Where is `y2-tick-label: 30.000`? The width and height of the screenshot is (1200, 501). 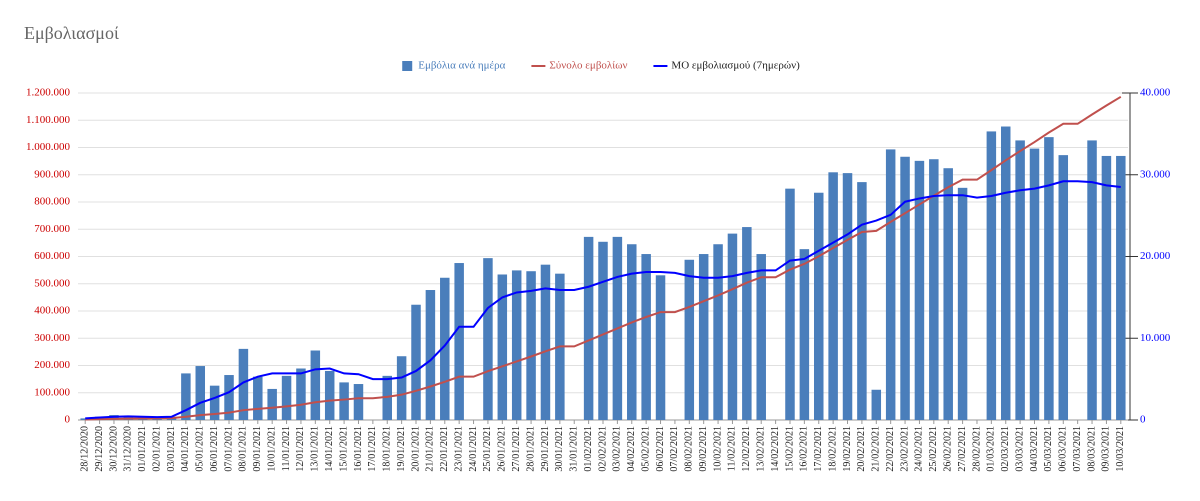 y2-tick-label: 30.000 is located at coordinates (1155, 174).